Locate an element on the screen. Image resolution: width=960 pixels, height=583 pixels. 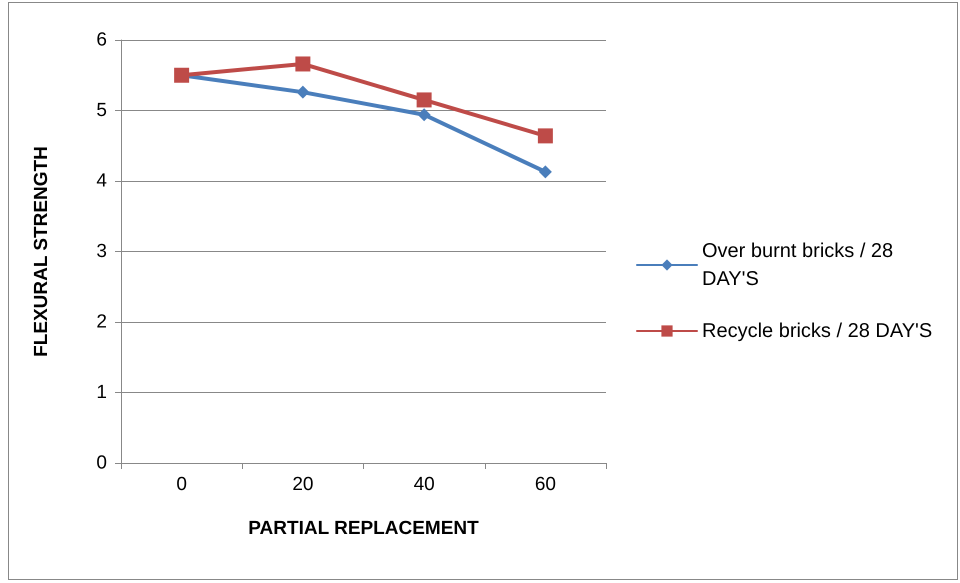
x-tick-label: 20 is located at coordinates (303, 484).